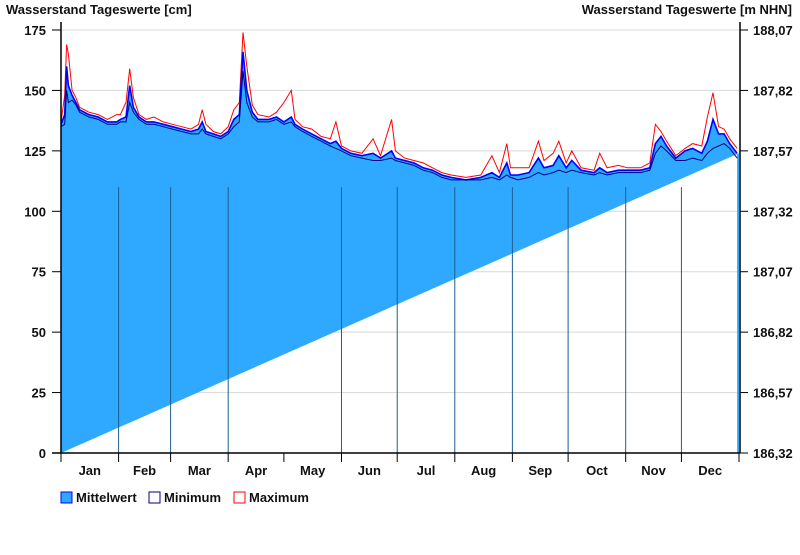  Describe the element at coordinates (35, 211) in the screenshot. I see `y-tick-label-left: 100` at that location.